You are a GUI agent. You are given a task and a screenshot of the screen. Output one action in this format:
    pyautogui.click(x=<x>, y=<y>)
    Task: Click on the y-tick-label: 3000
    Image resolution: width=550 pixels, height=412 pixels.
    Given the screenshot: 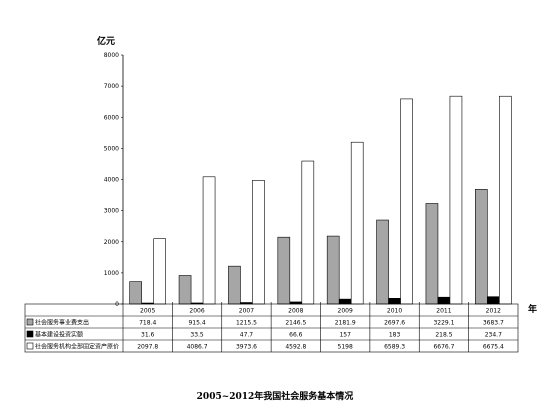 What is the action you would take?
    pyautogui.click(x=111, y=211)
    